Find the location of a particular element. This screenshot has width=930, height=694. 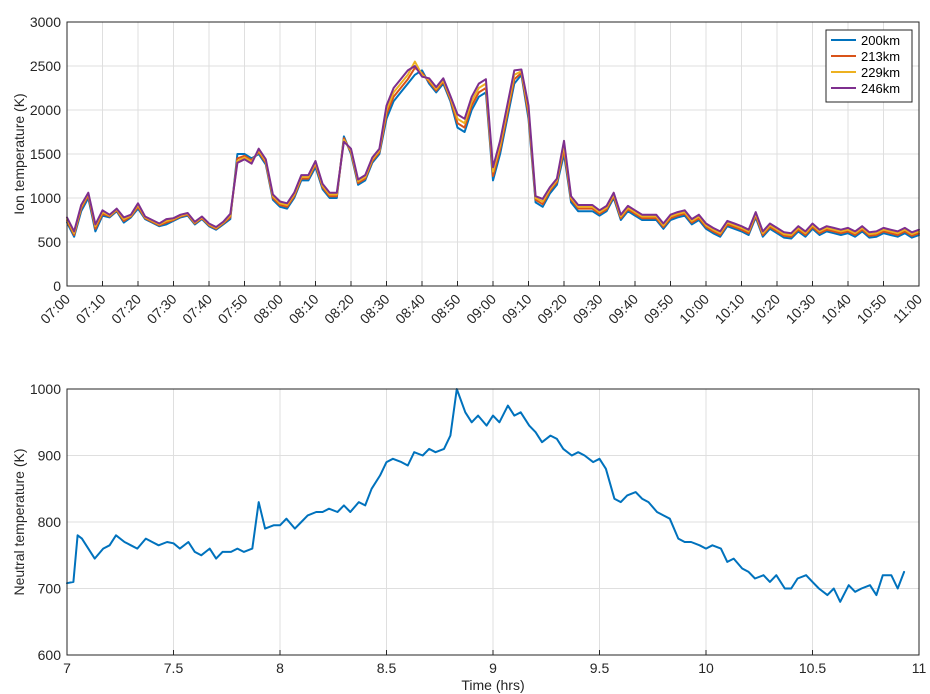

legend-label-213km: 213km is located at coordinates (880, 56).